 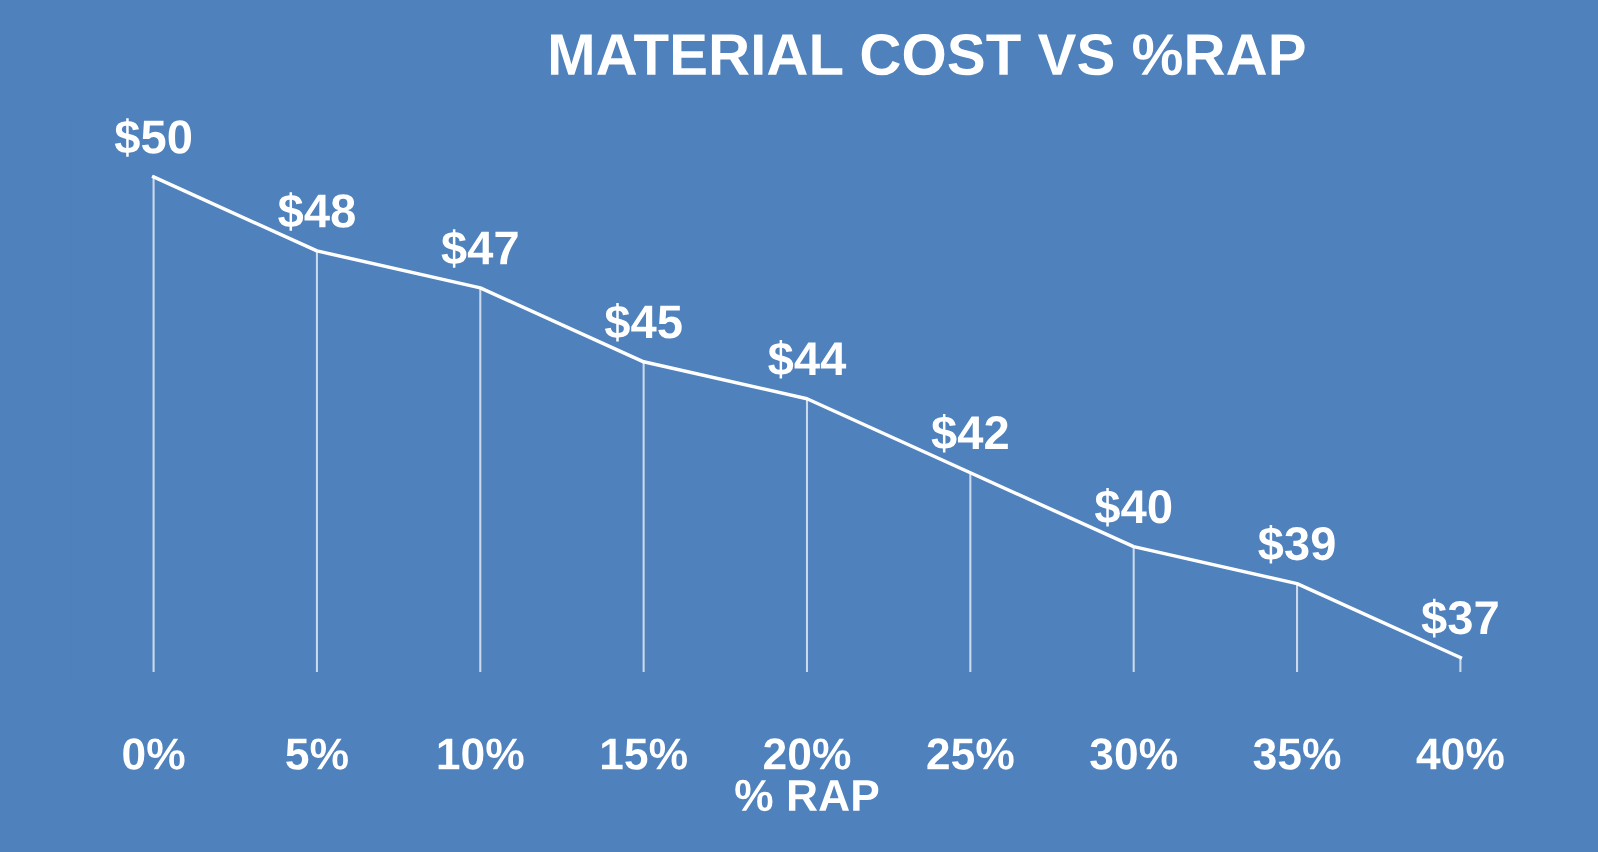 I want to click on x-tick-label: 40%, so click(x=1460, y=754).